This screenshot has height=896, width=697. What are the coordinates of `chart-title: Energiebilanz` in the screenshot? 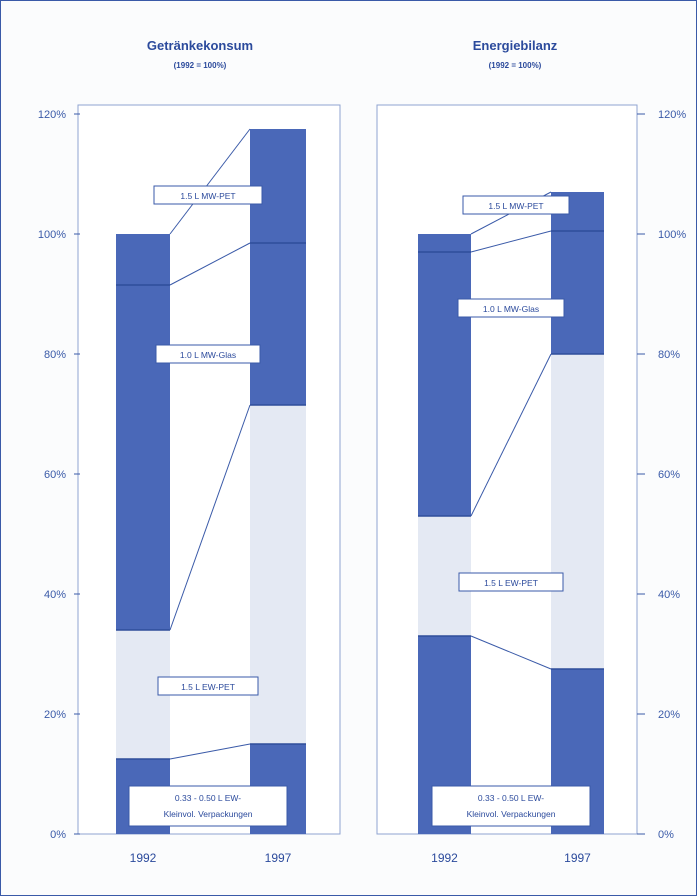 It's located at (515, 45).